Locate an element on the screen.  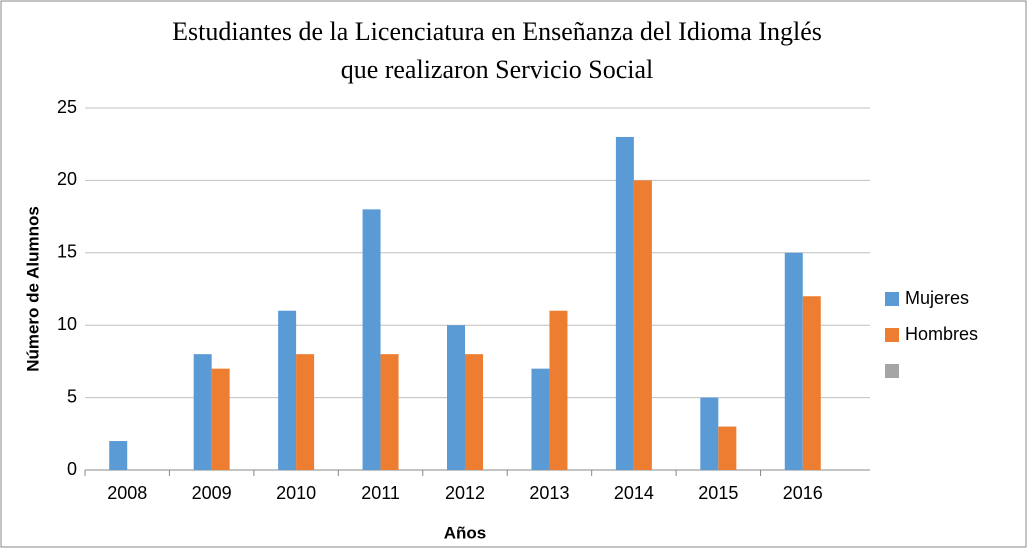
y-tick-label: 0 is located at coordinates (72, 469).